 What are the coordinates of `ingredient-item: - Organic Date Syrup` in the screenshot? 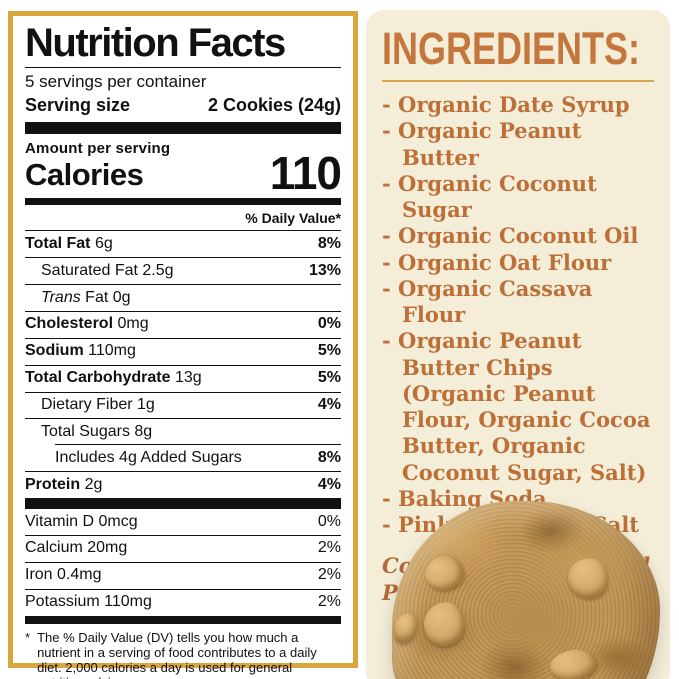 It's located at (506, 104).